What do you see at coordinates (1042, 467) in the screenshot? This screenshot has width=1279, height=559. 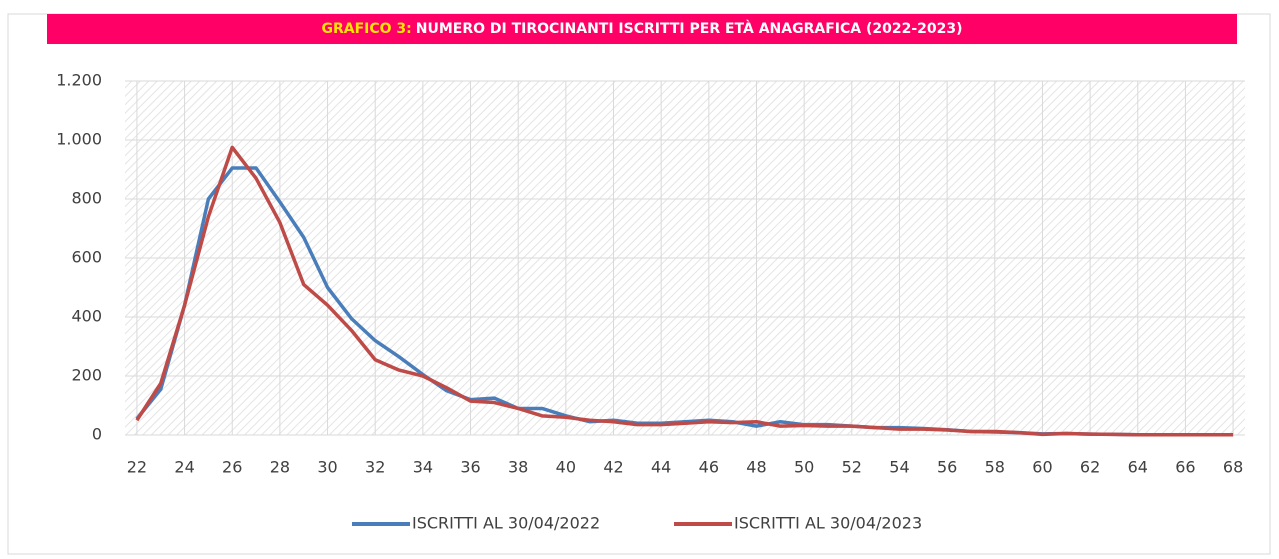 I see `x-tick-label: 60` at bounding box center [1042, 467].